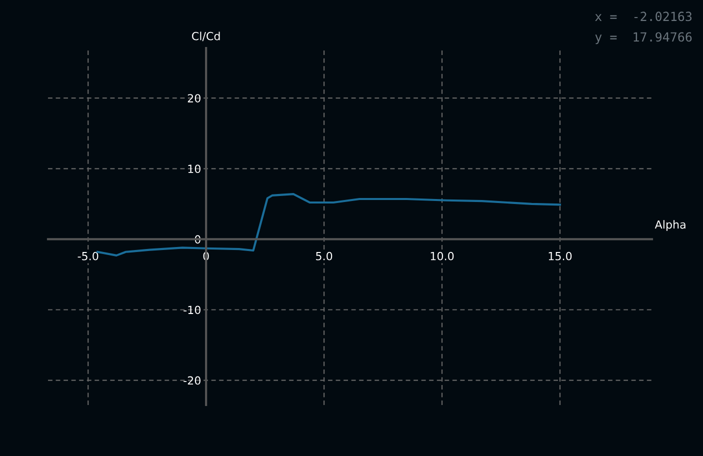  I want to click on text: x = -2.02163, so click(643, 17).